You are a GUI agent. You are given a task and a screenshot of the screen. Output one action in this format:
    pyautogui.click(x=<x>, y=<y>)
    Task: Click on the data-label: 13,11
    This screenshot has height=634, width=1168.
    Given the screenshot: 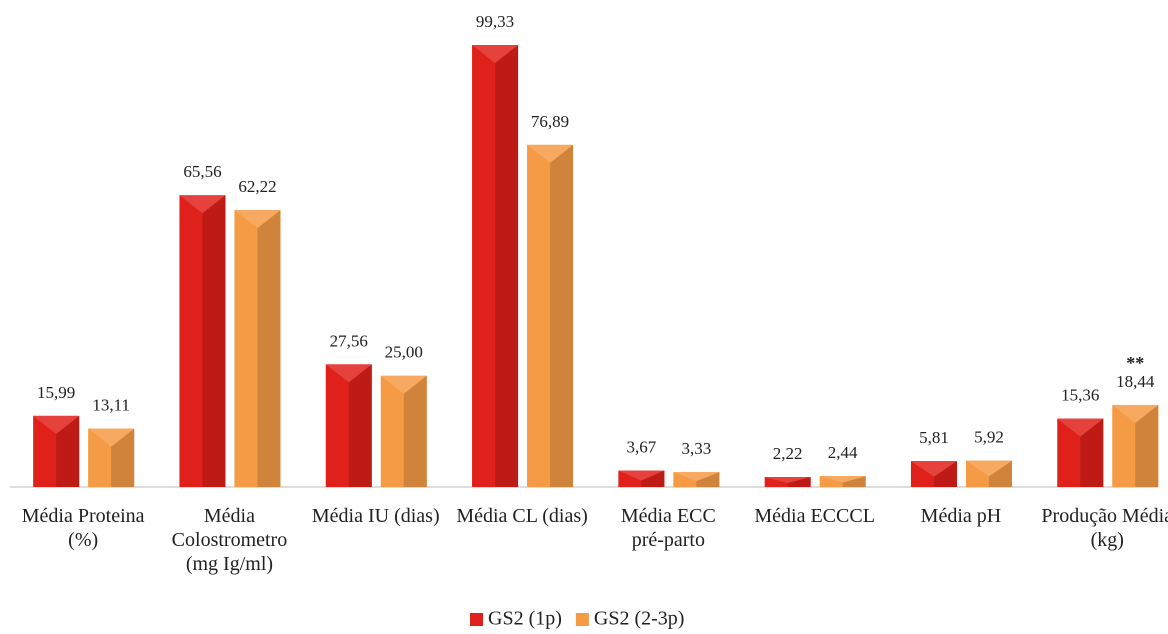 What is the action you would take?
    pyautogui.click(x=111, y=405)
    